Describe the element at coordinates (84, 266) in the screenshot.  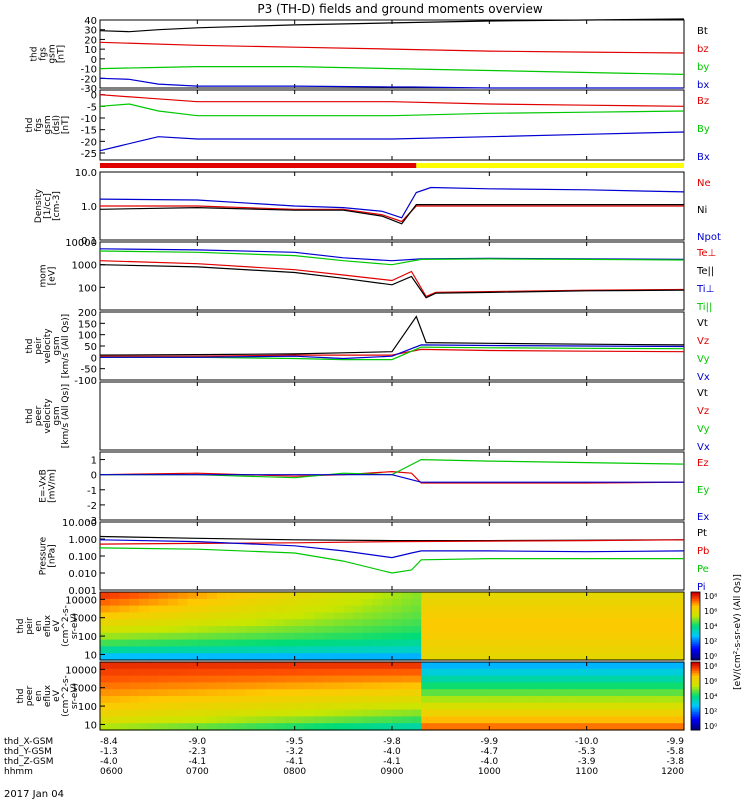
I see `y-tick-label: 1000` at that location.